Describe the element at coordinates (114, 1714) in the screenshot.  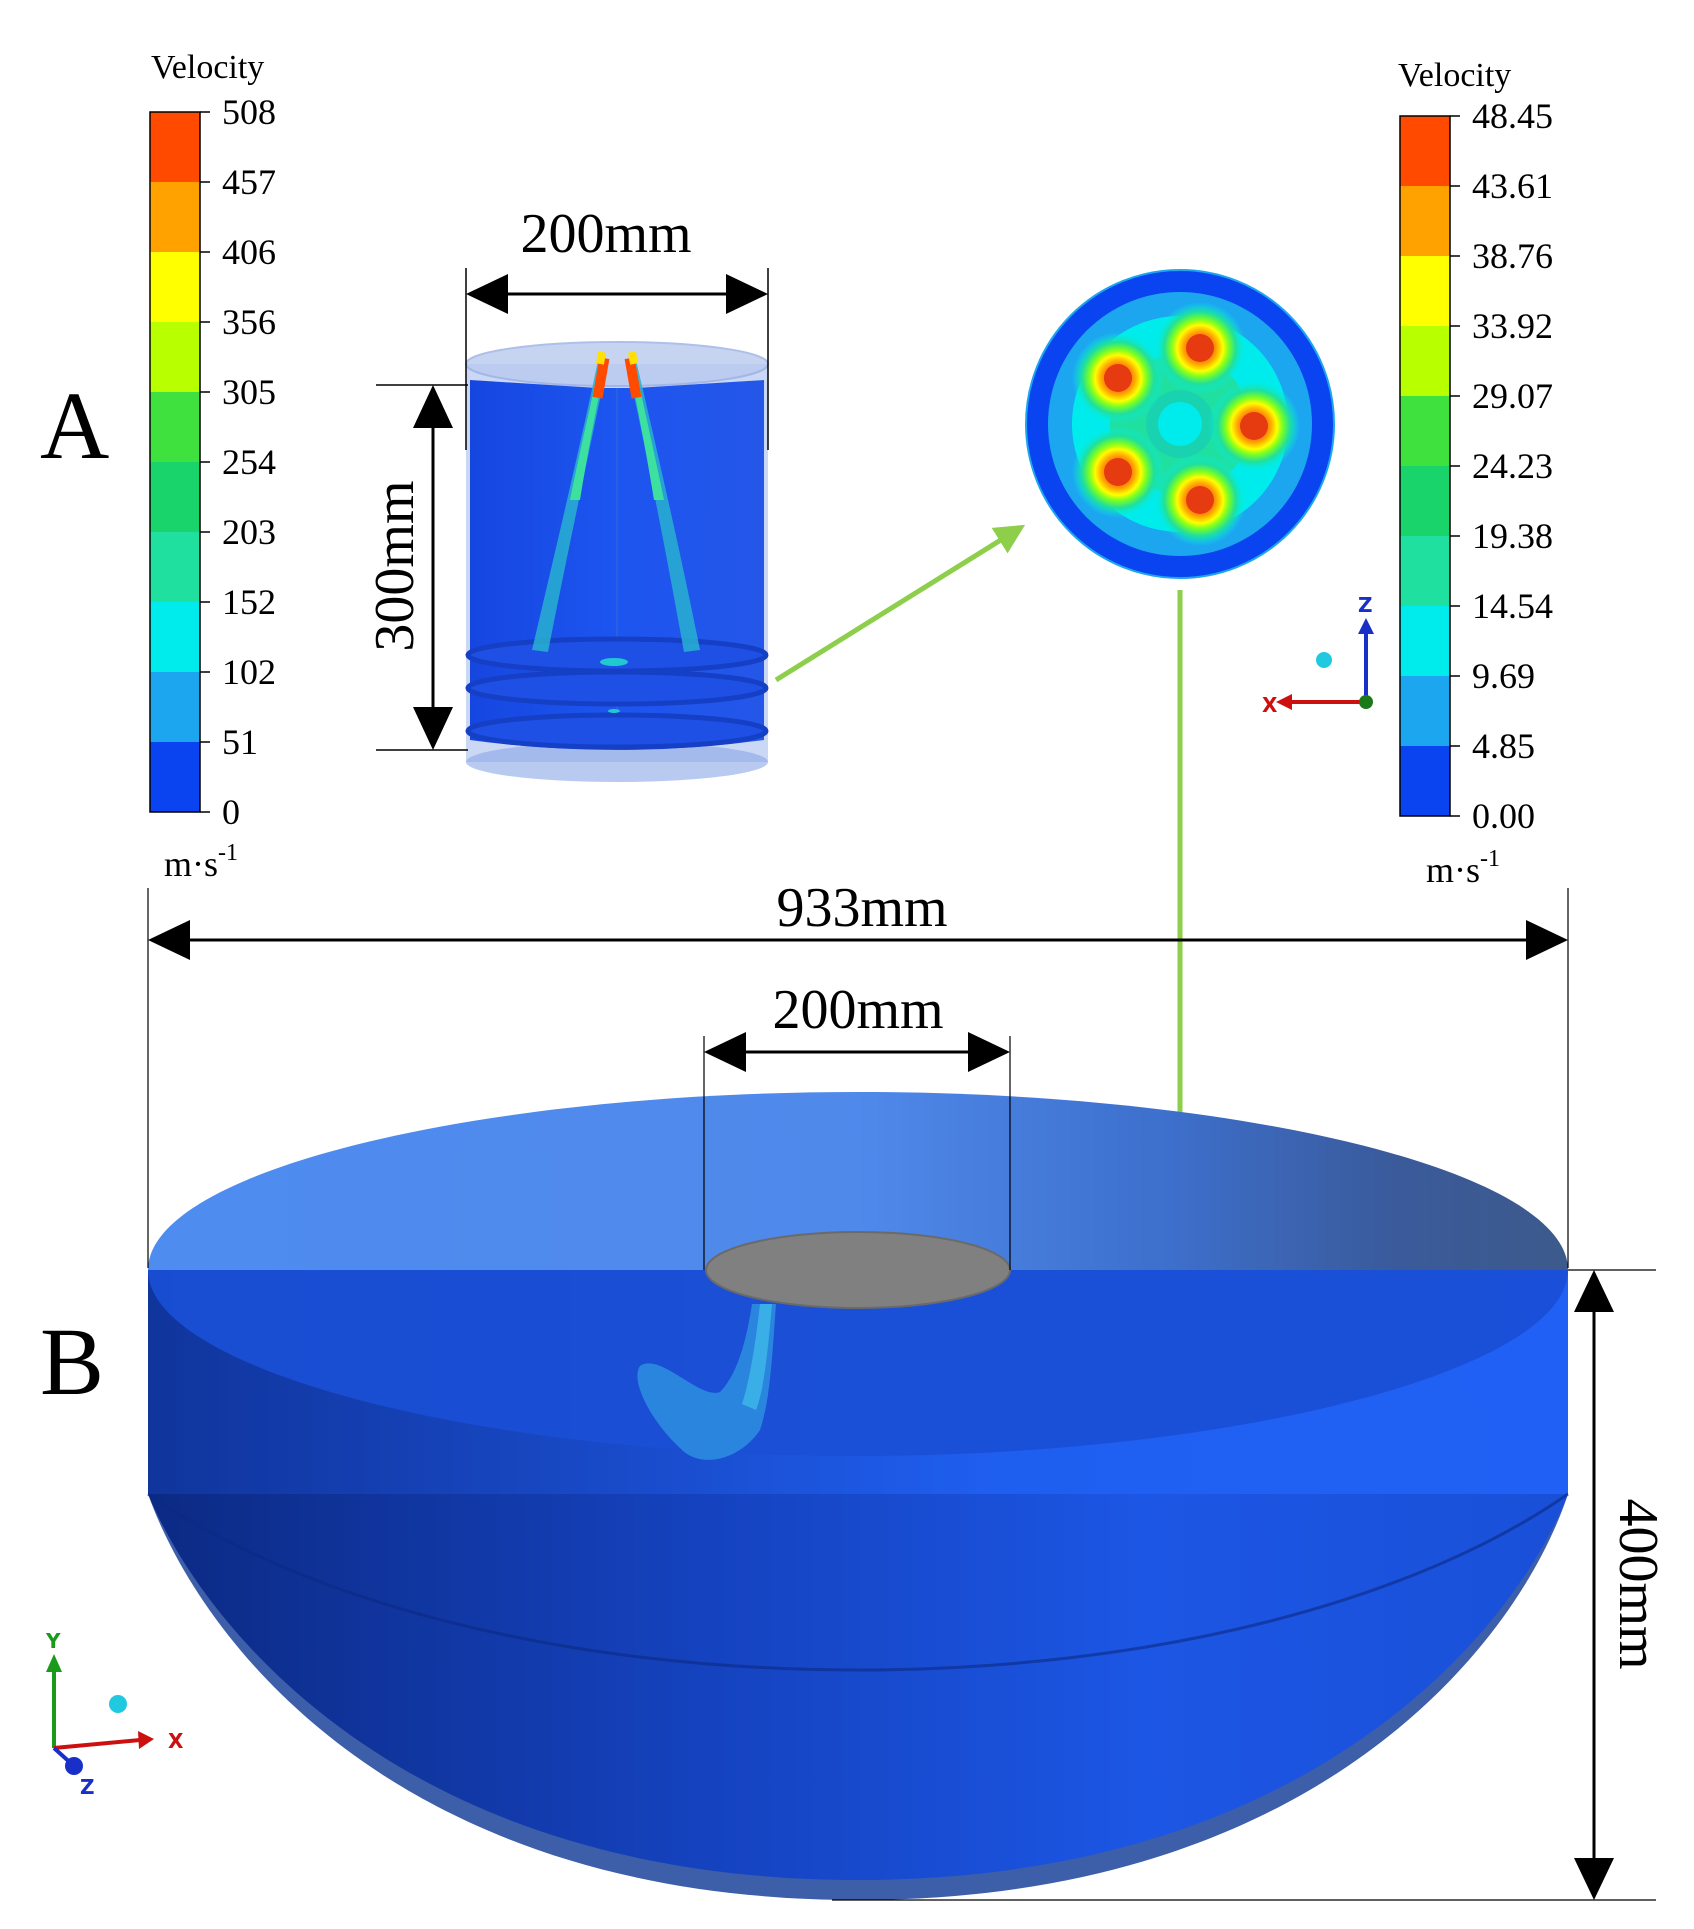
I see `axis-triad-b: Y X Z` at that location.